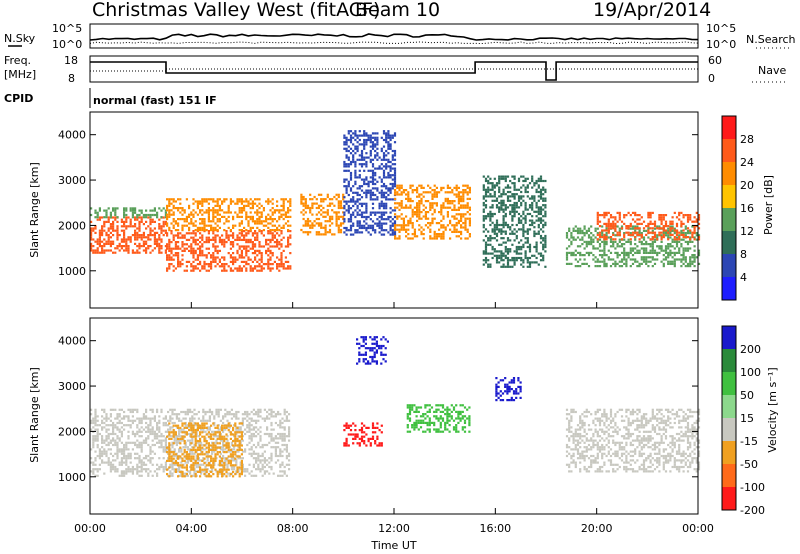 The image size is (800, 554). Describe the element at coordinates (34, 210) in the screenshot. I see `power-y-label: Slant Range [km]` at that location.